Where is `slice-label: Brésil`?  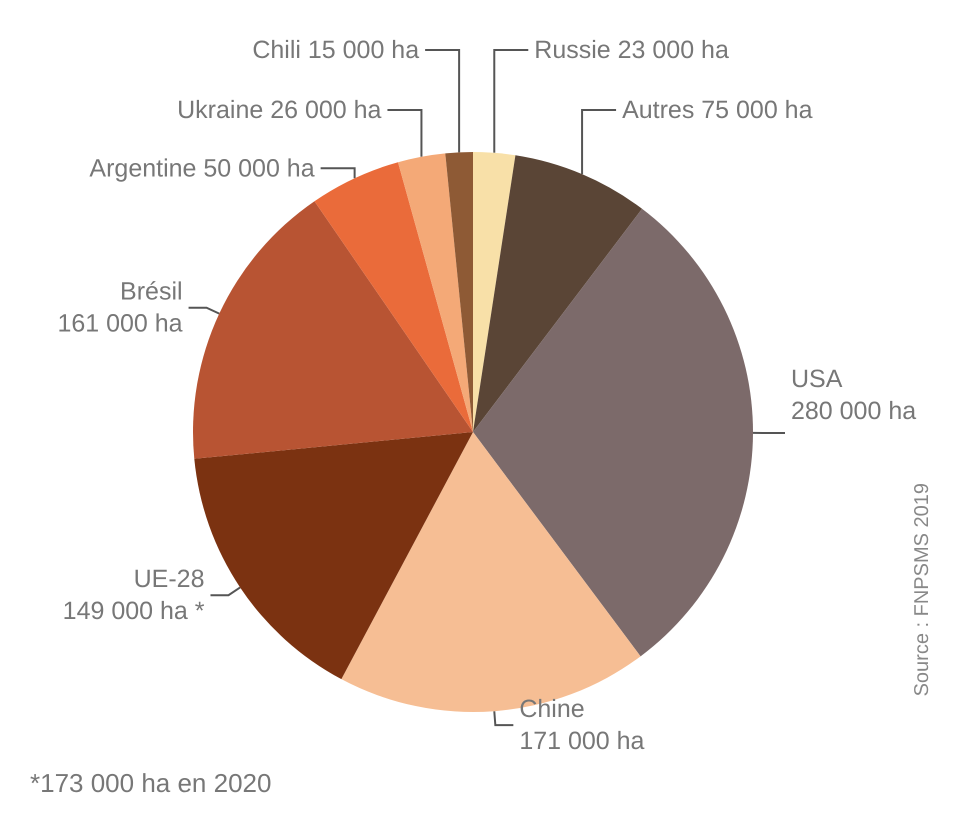
slice-label: Brésil is located at coordinates (151, 292).